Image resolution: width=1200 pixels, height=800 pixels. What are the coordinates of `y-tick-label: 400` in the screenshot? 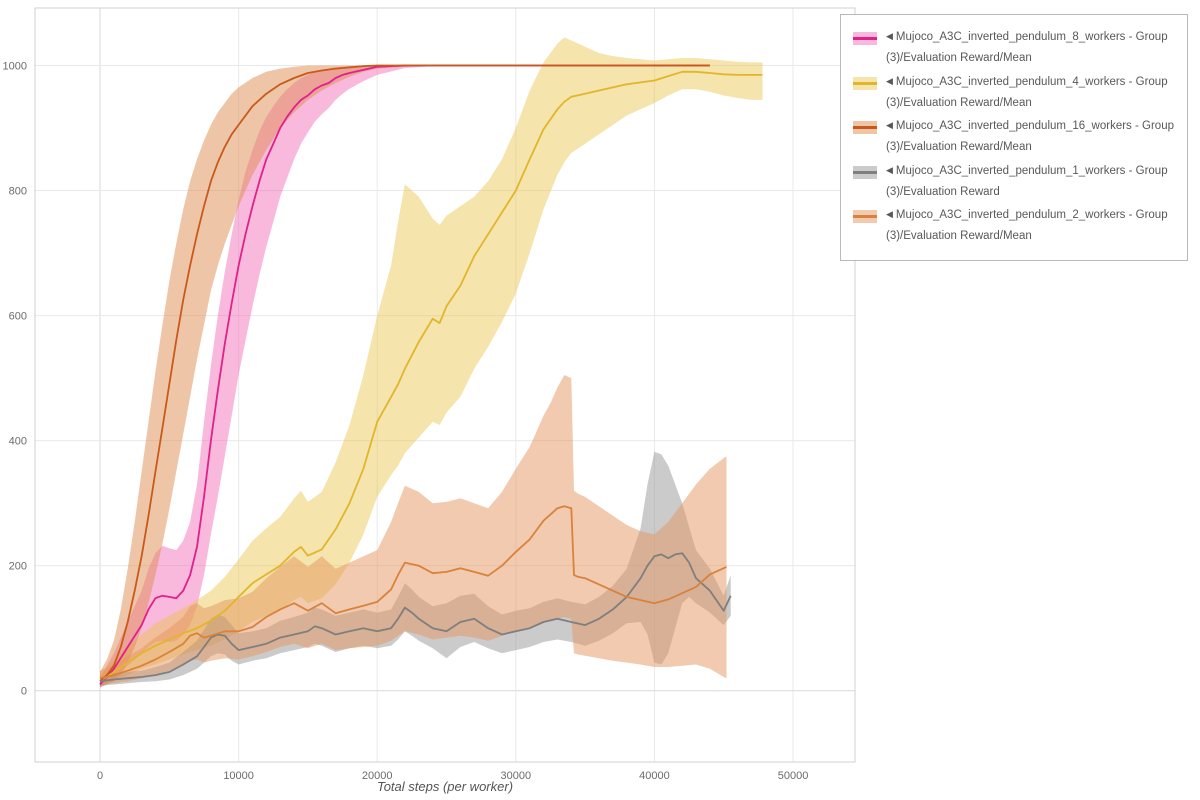 It's located at (18, 442).